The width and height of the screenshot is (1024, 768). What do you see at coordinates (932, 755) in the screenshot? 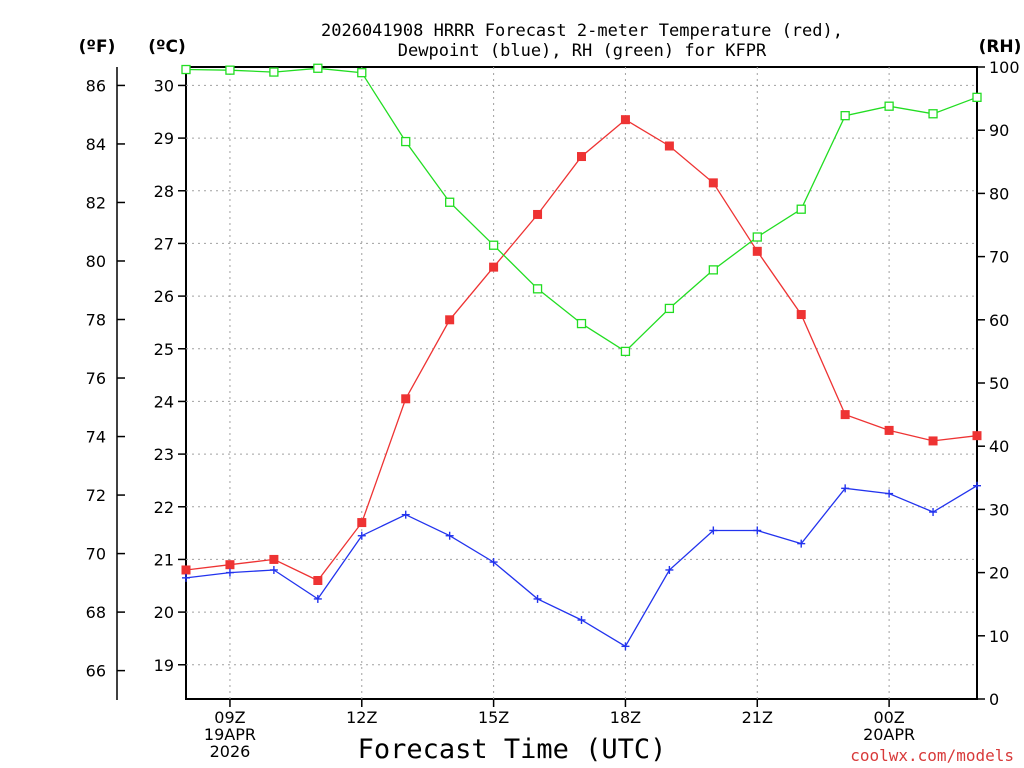
I see `credit-text: coolwx.com/models` at bounding box center [932, 755].